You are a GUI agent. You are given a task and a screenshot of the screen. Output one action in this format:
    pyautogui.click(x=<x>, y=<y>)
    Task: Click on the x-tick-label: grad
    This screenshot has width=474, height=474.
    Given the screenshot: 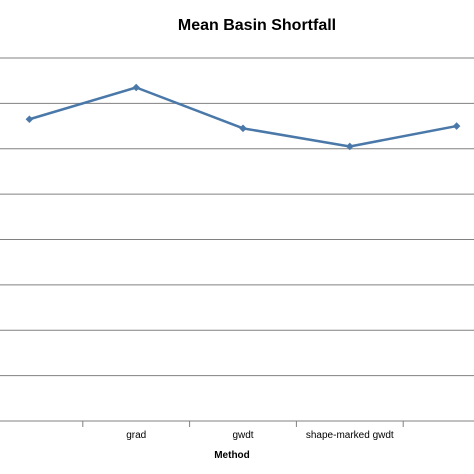 What is the action you would take?
    pyautogui.click(x=136, y=435)
    